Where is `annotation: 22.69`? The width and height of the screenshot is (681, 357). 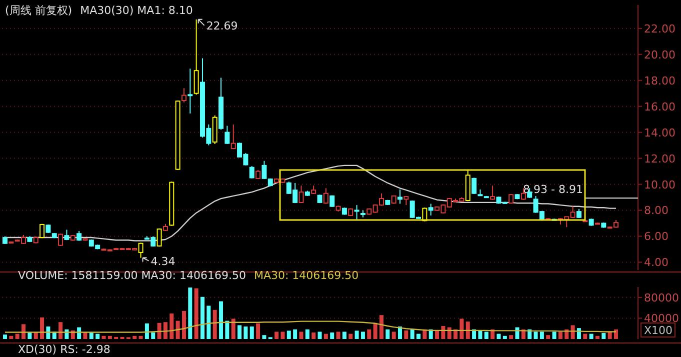 annotation: 22.69 is located at coordinates (222, 25).